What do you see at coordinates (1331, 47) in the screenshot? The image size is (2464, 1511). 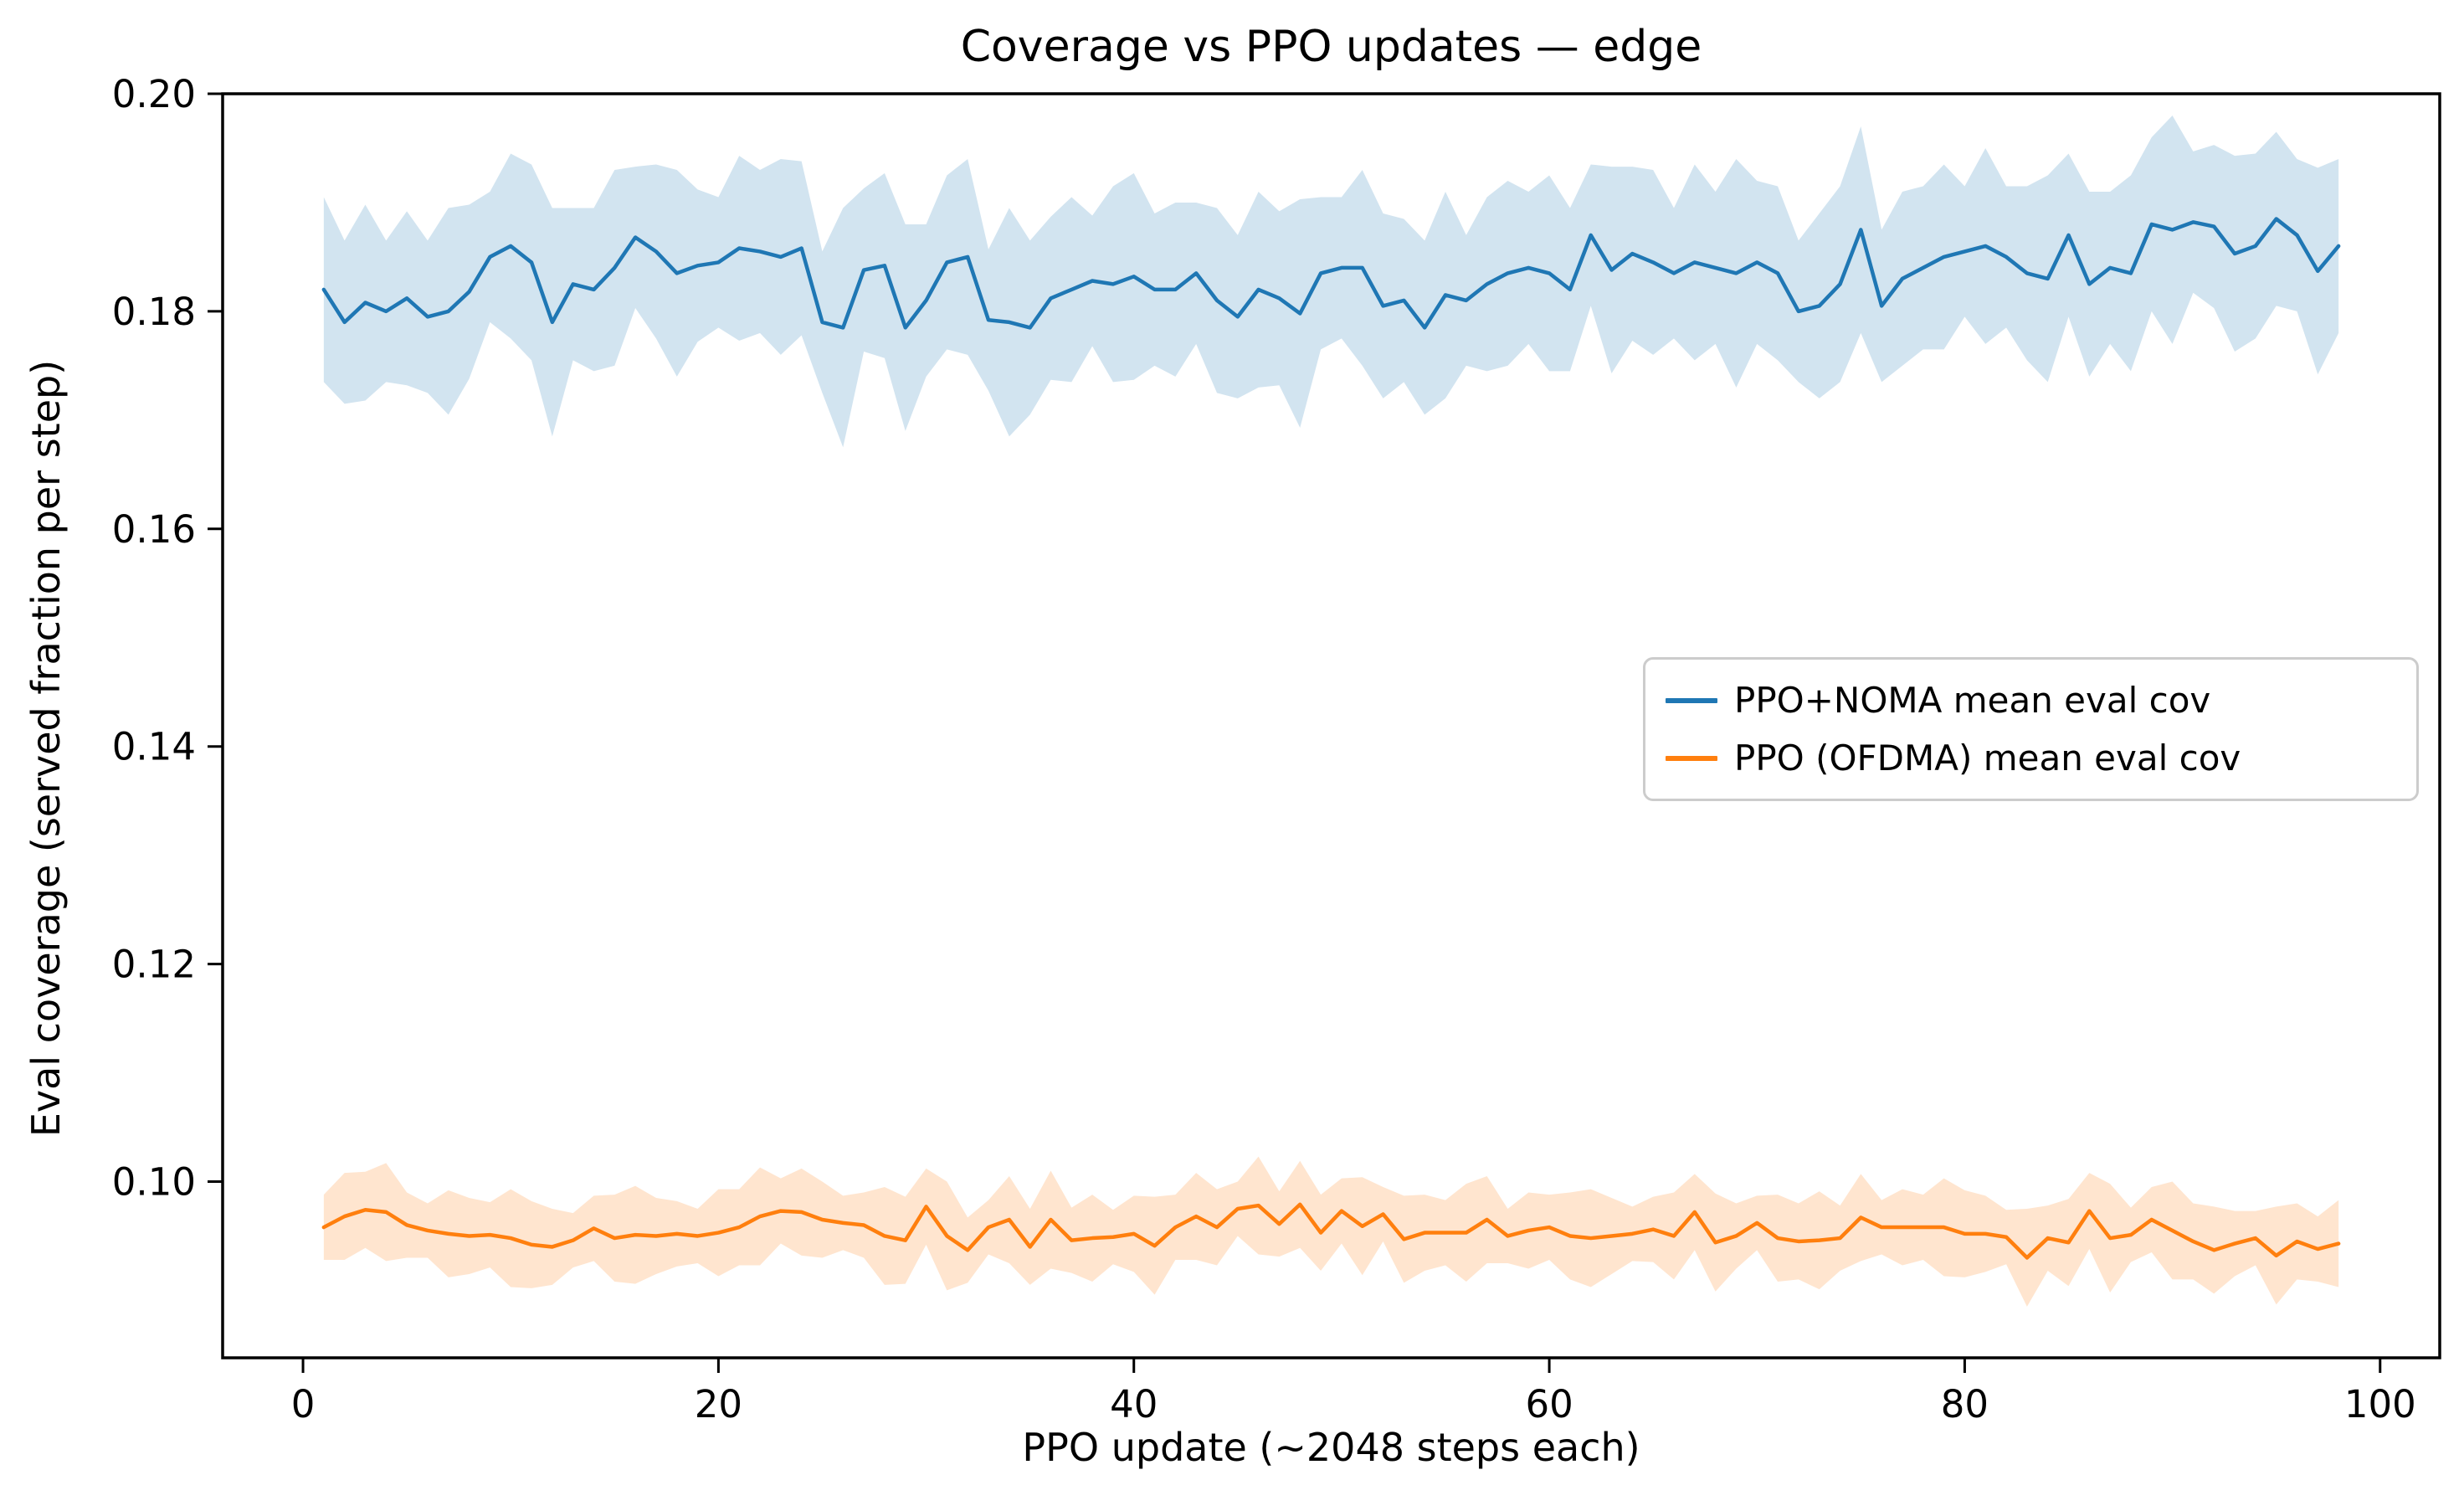 I see `chart-title: Coverage vs PPO updates — edge` at bounding box center [1331, 47].